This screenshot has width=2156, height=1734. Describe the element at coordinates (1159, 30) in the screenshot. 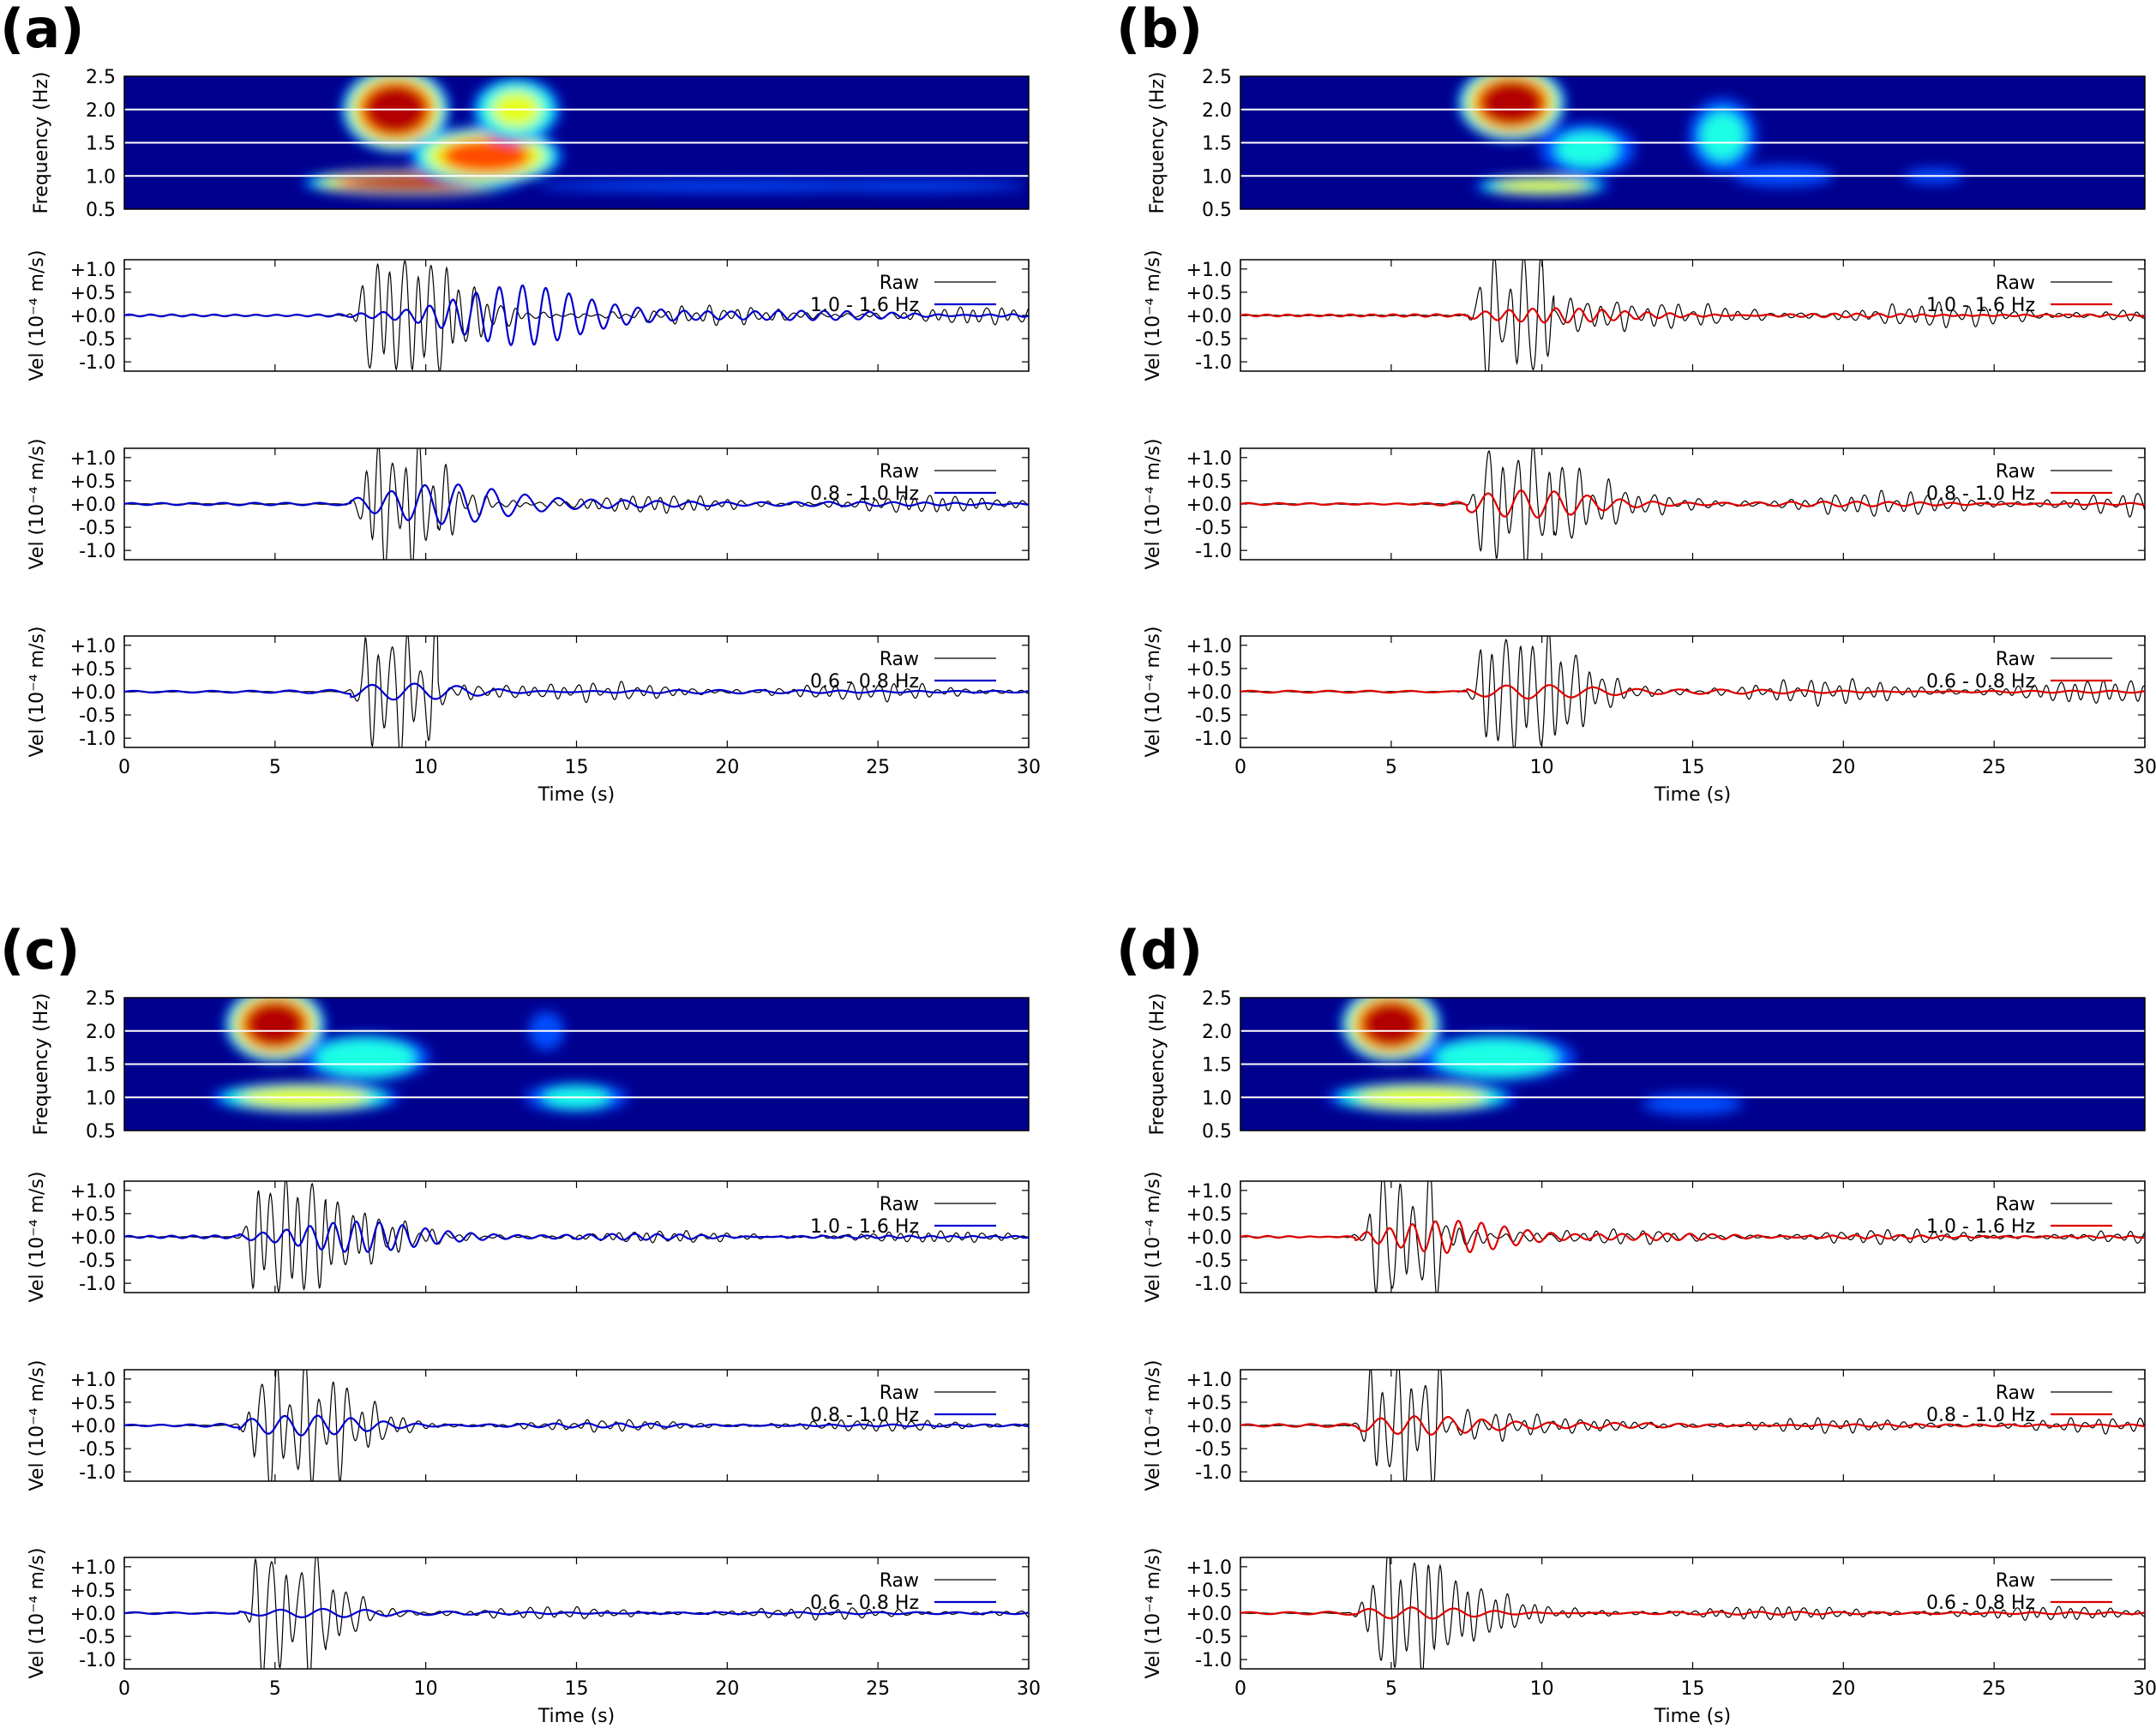

I see `panel-label: (b)` at that location.